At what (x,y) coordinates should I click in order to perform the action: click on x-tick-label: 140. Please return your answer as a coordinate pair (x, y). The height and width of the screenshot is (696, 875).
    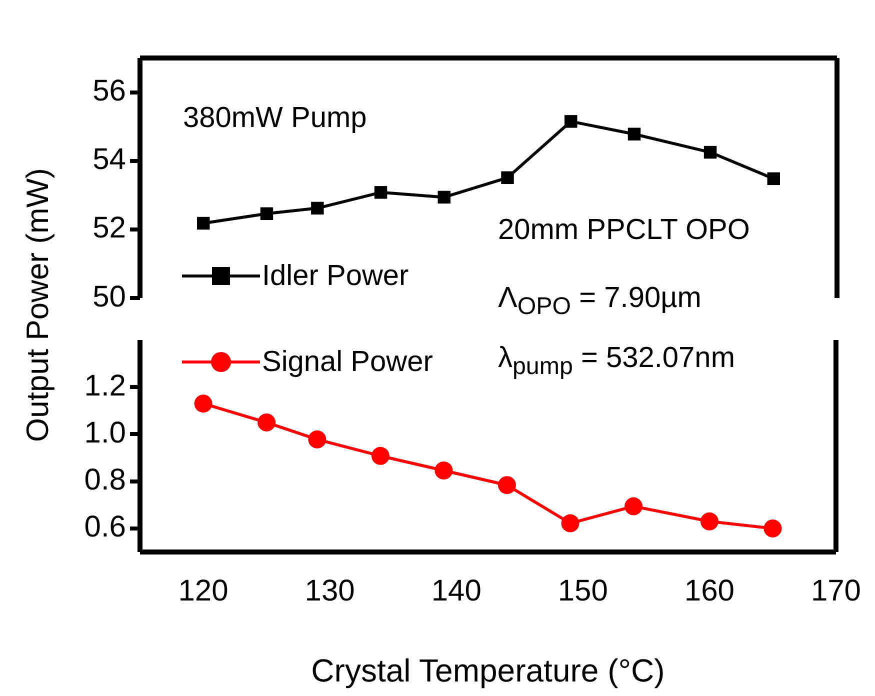
    Looking at the image, I should click on (456, 591).